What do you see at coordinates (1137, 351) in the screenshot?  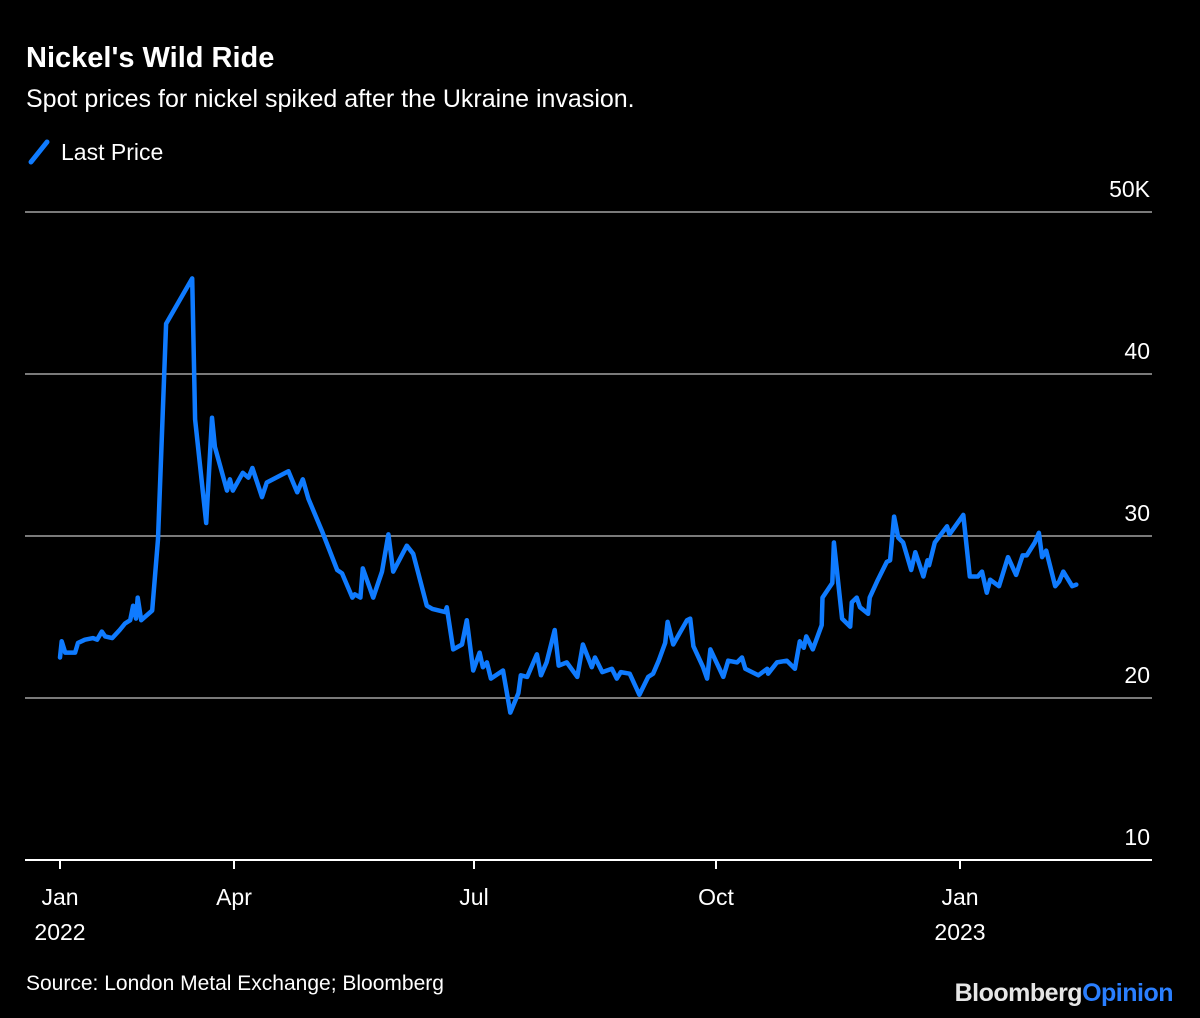 I see `y-tick-label: 40` at bounding box center [1137, 351].